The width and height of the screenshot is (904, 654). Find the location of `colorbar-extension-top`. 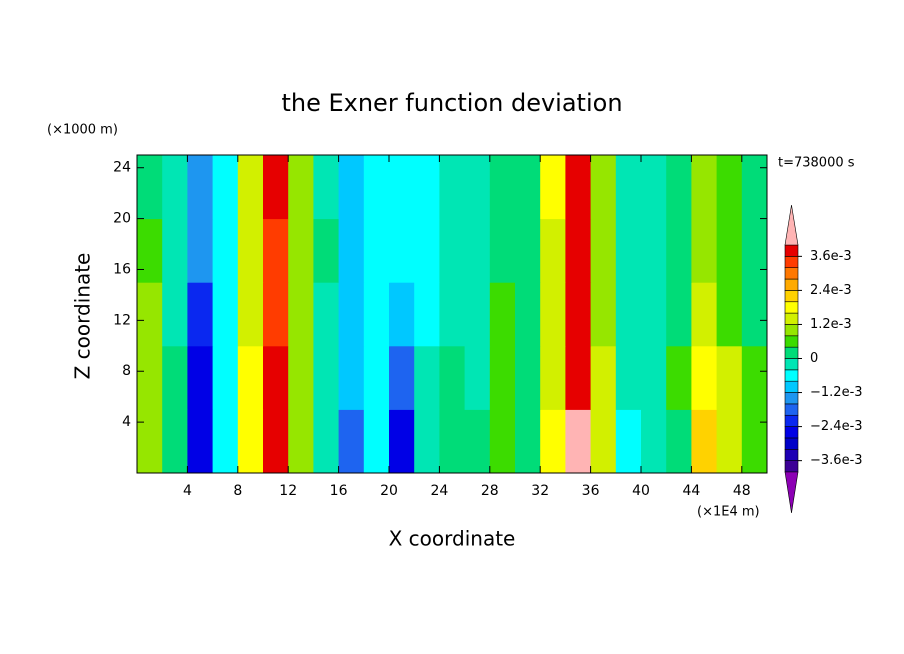

colorbar-extension-top is located at coordinates (791, 225).